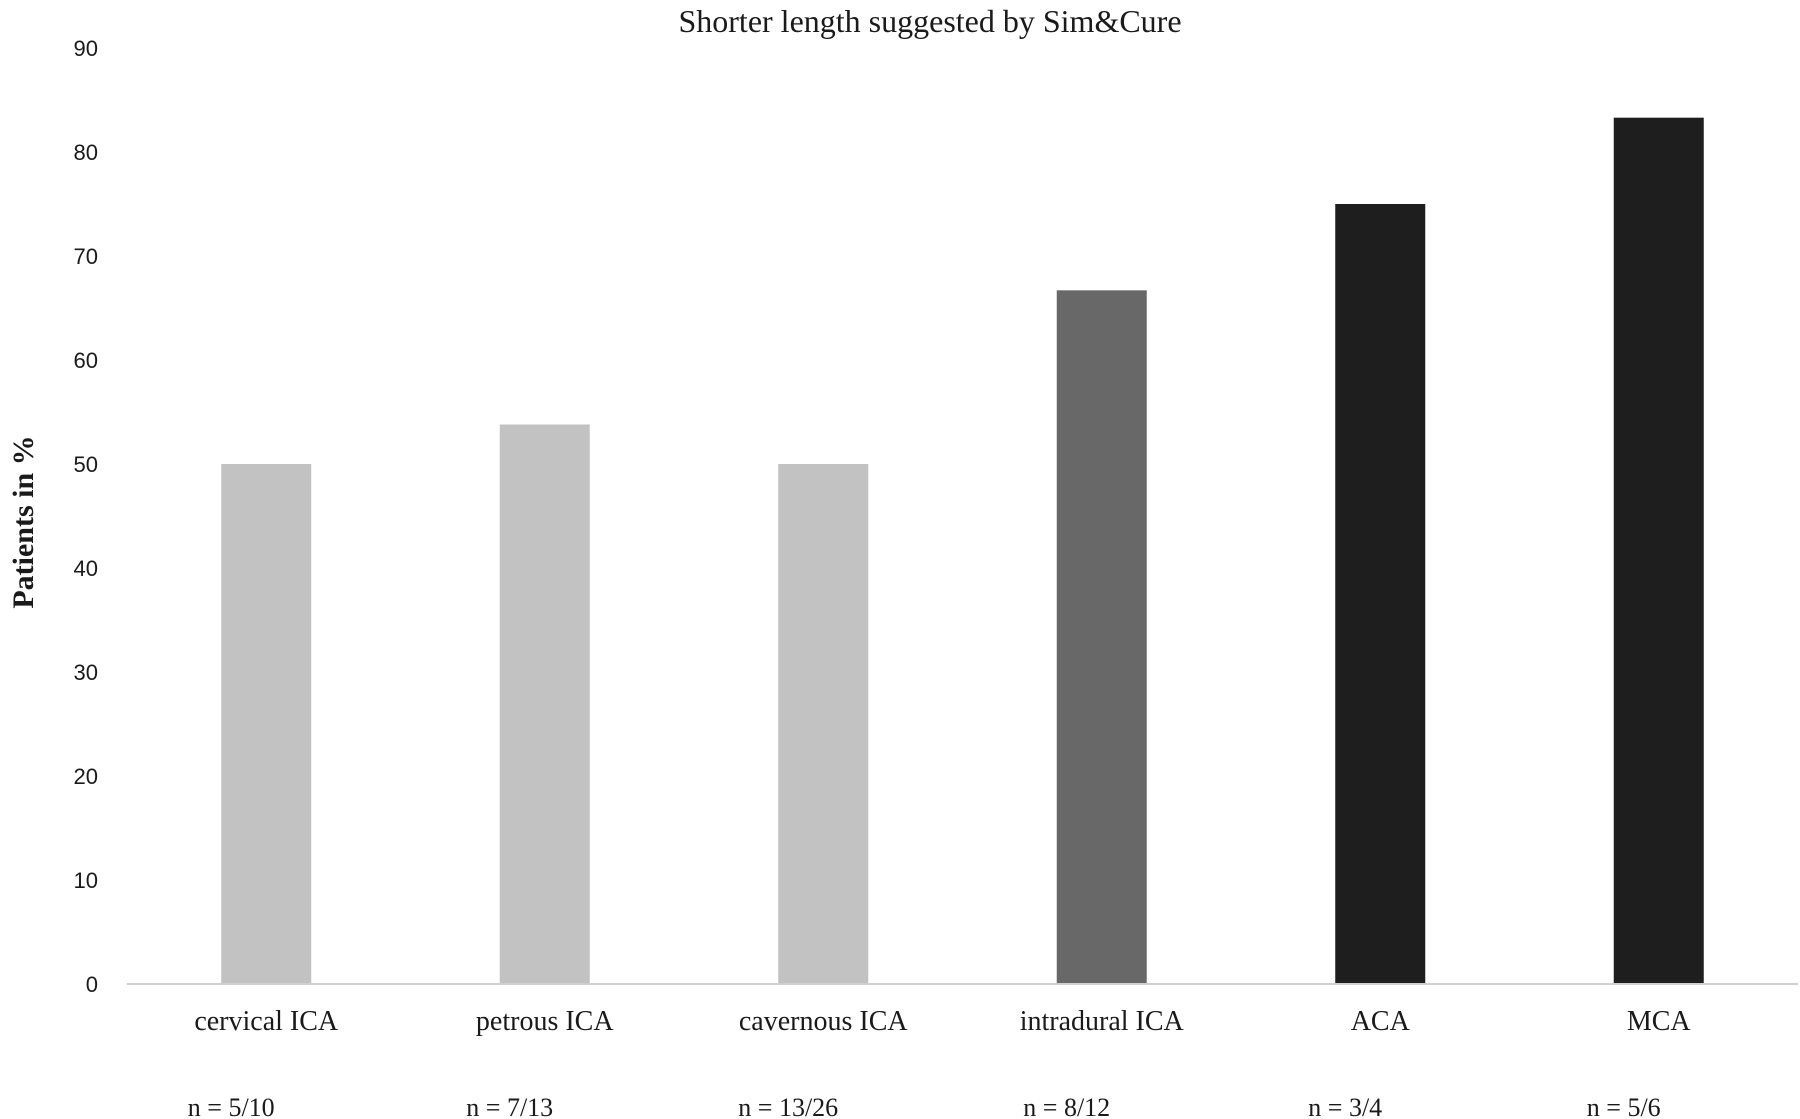 The image size is (1800, 1119). What do you see at coordinates (92, 984) in the screenshot?
I see `y-tick-label: 0` at bounding box center [92, 984].